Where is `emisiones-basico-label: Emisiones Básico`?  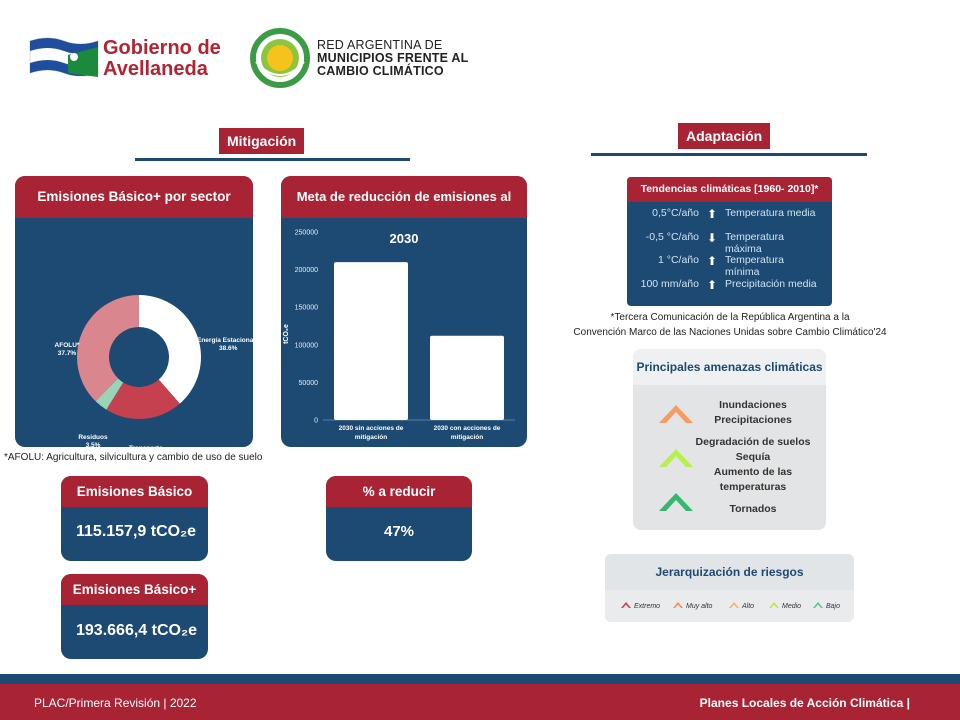
emisiones-basico-label: Emisiones Básico is located at coordinates (134, 491).